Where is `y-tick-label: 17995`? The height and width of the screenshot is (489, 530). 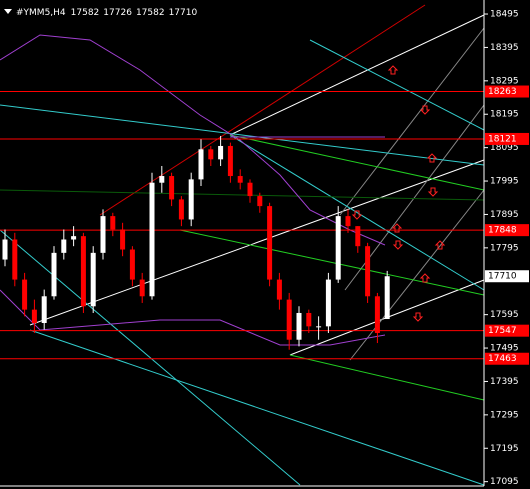
y-tick-label: 17995 is located at coordinates (504, 182).